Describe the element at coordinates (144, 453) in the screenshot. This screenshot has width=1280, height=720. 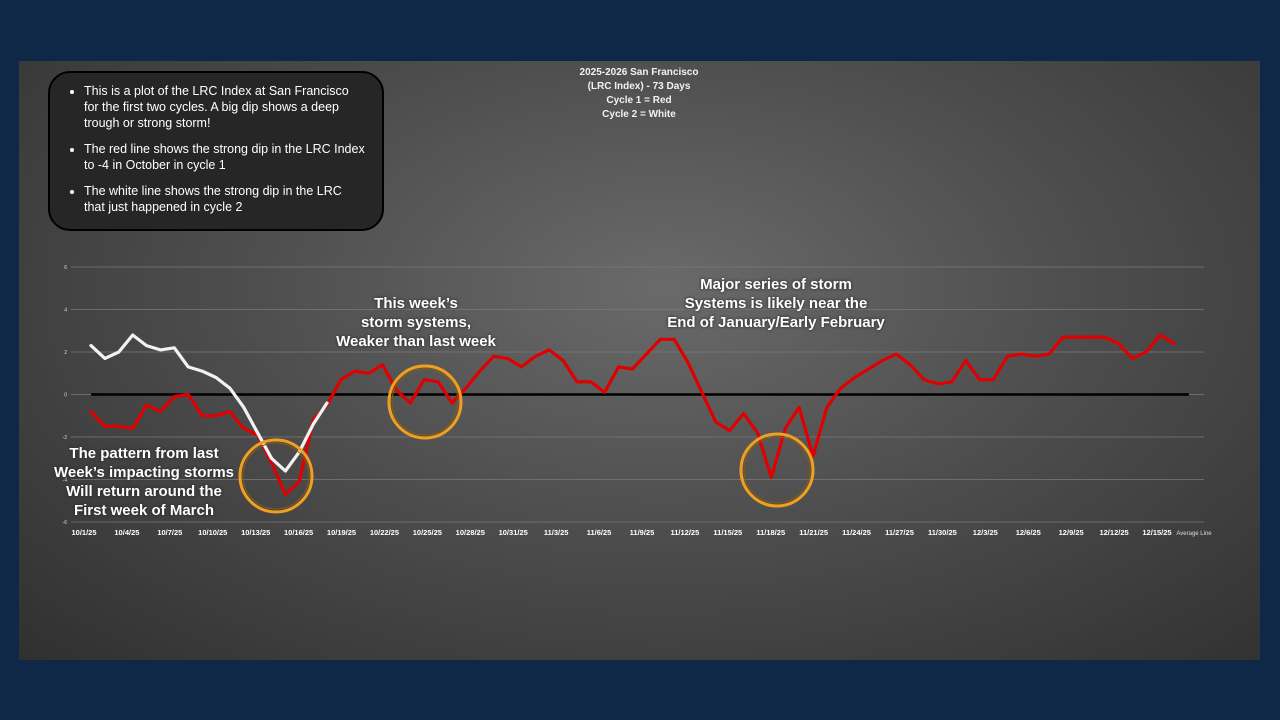
I see `callout-line: The pattern from last` at that location.